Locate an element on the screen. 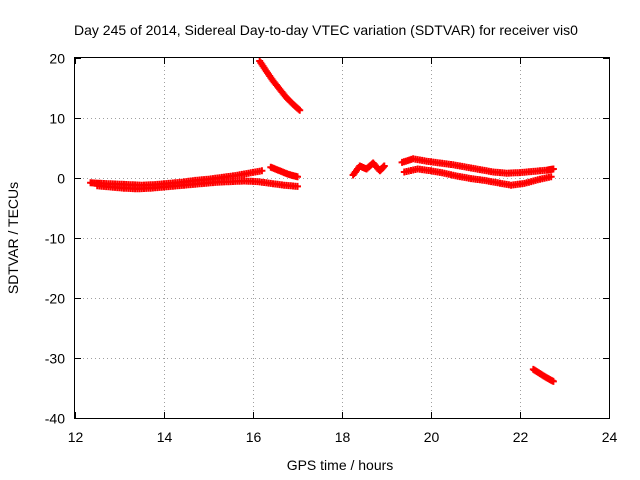 This screenshot has width=640, height=480. series-arc-1-lower is located at coordinates (197, 185).